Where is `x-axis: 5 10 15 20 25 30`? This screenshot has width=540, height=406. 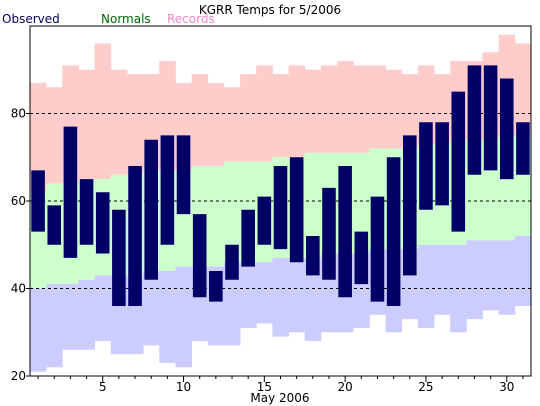
x-axis: 5 10 15 20 25 30 is located at coordinates (280, 385).